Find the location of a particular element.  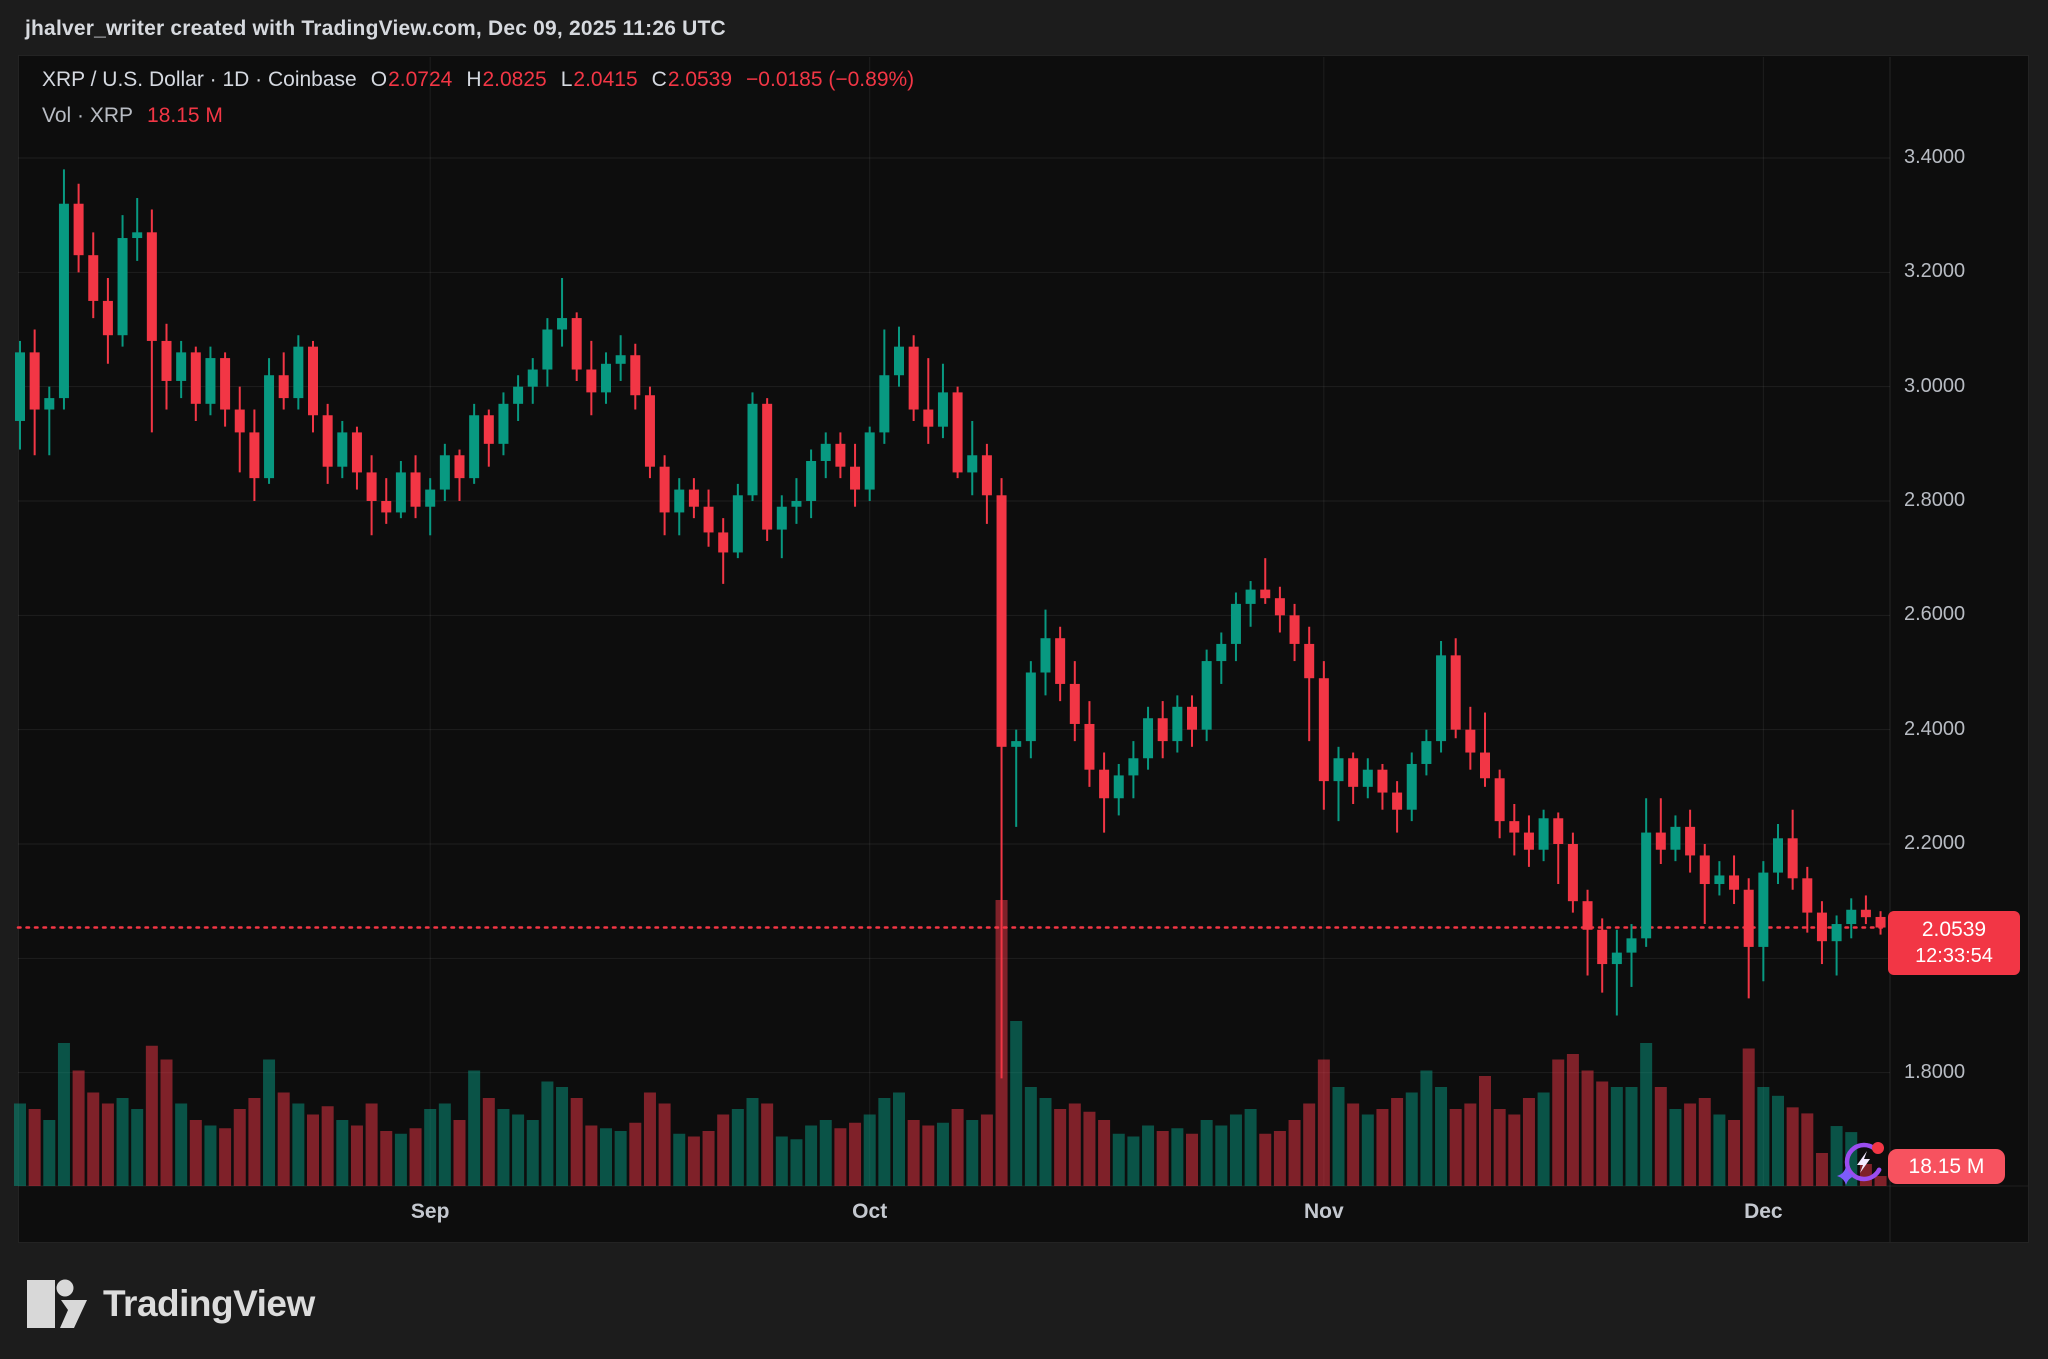

ohlc-open: O2.0724 is located at coordinates (411, 79).